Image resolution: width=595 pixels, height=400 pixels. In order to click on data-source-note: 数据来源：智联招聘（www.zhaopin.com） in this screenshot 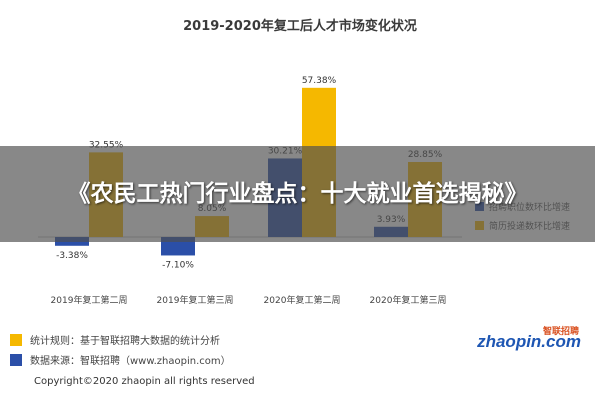, I will do `click(120, 359)`.